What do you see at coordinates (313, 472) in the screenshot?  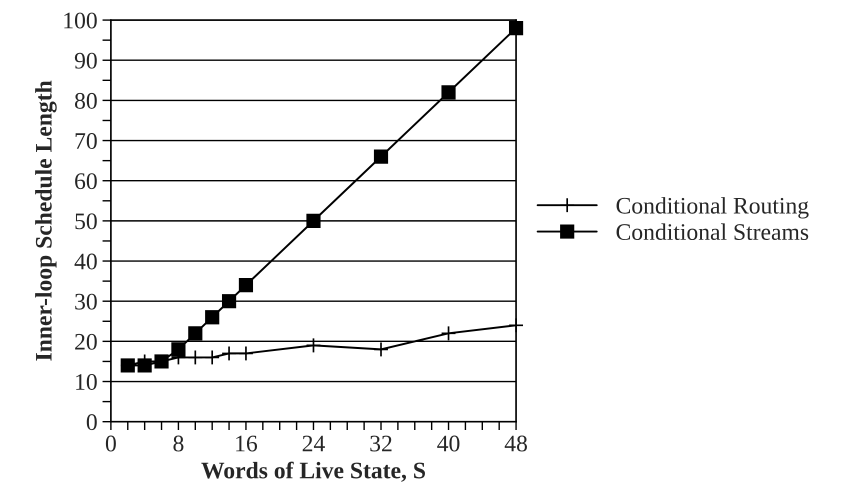 I see `x-axis-title: Words of Live State, S` at bounding box center [313, 472].